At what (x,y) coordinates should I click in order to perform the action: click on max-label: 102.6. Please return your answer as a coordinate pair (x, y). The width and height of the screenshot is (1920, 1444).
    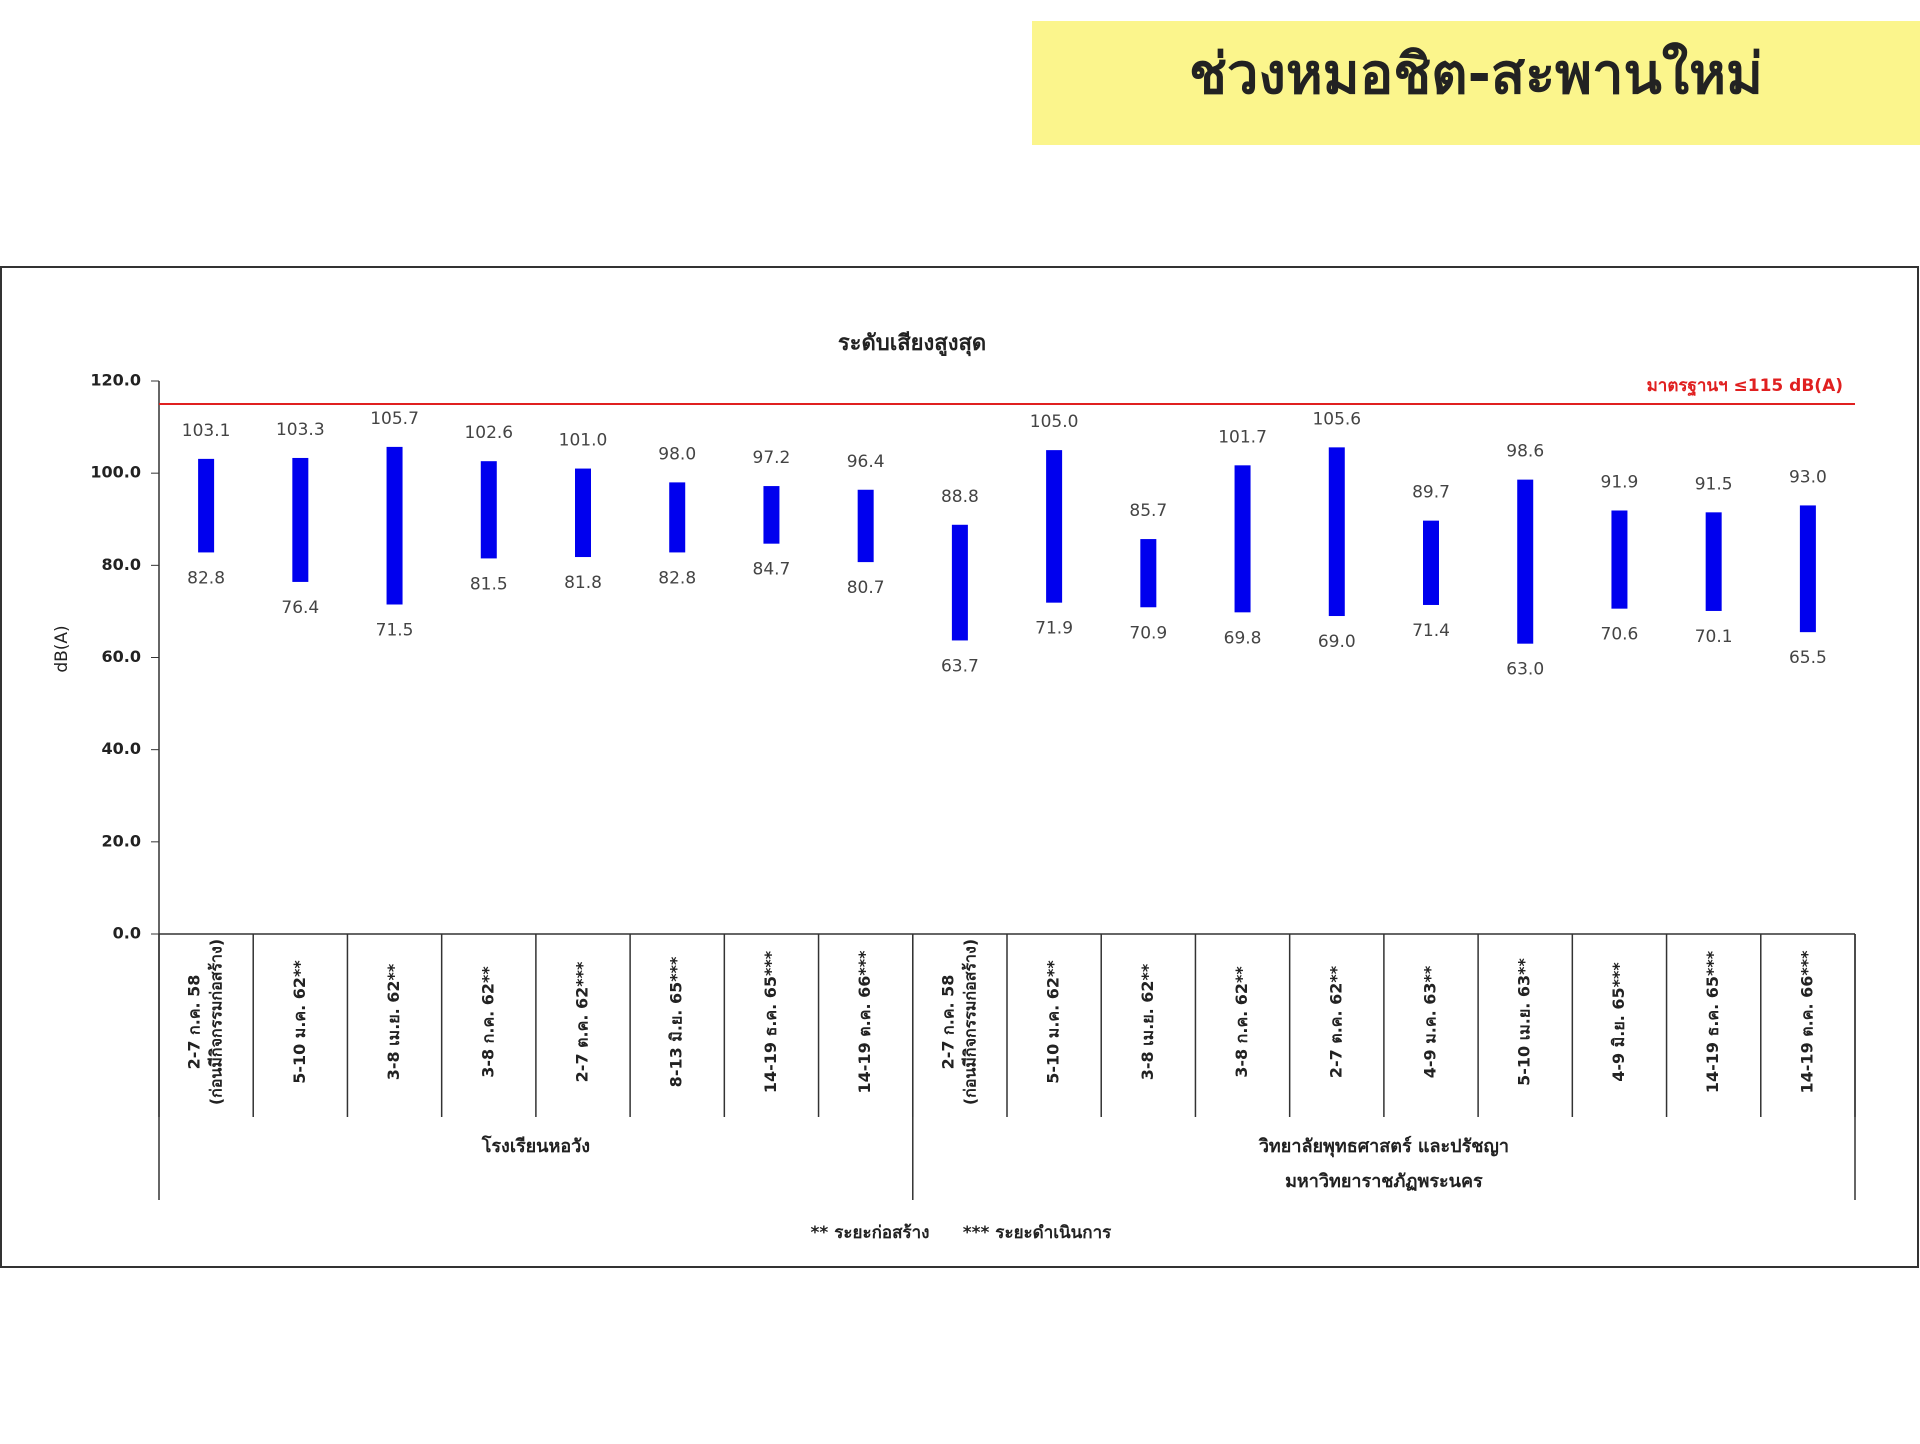
    Looking at the image, I should click on (488, 433).